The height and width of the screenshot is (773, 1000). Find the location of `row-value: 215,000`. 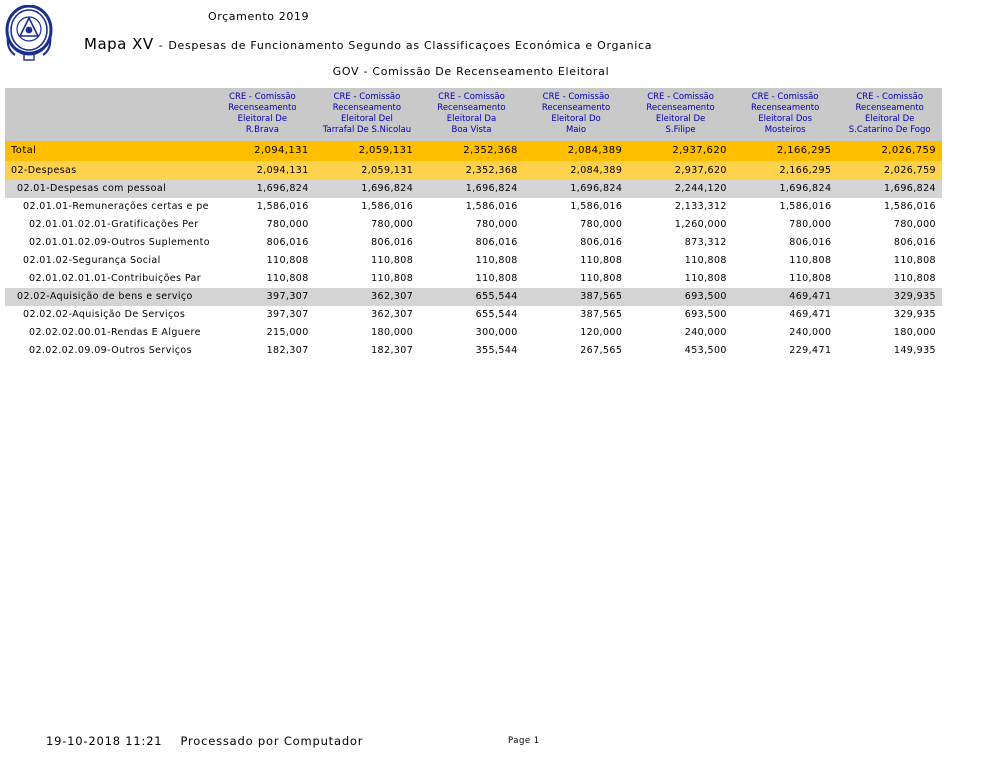

row-value: 215,000 is located at coordinates (262, 332).